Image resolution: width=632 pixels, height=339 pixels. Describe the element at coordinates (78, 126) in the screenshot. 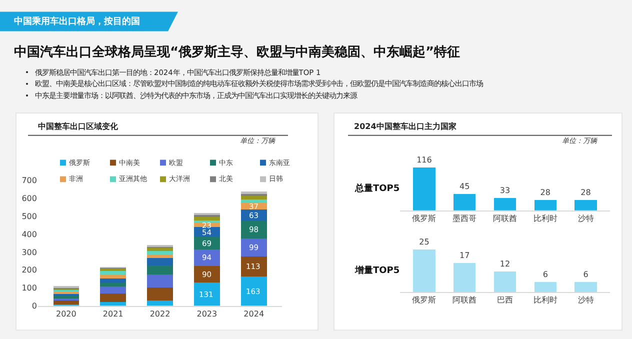

I see `chart-title: 中国整车出口区域变化` at that location.